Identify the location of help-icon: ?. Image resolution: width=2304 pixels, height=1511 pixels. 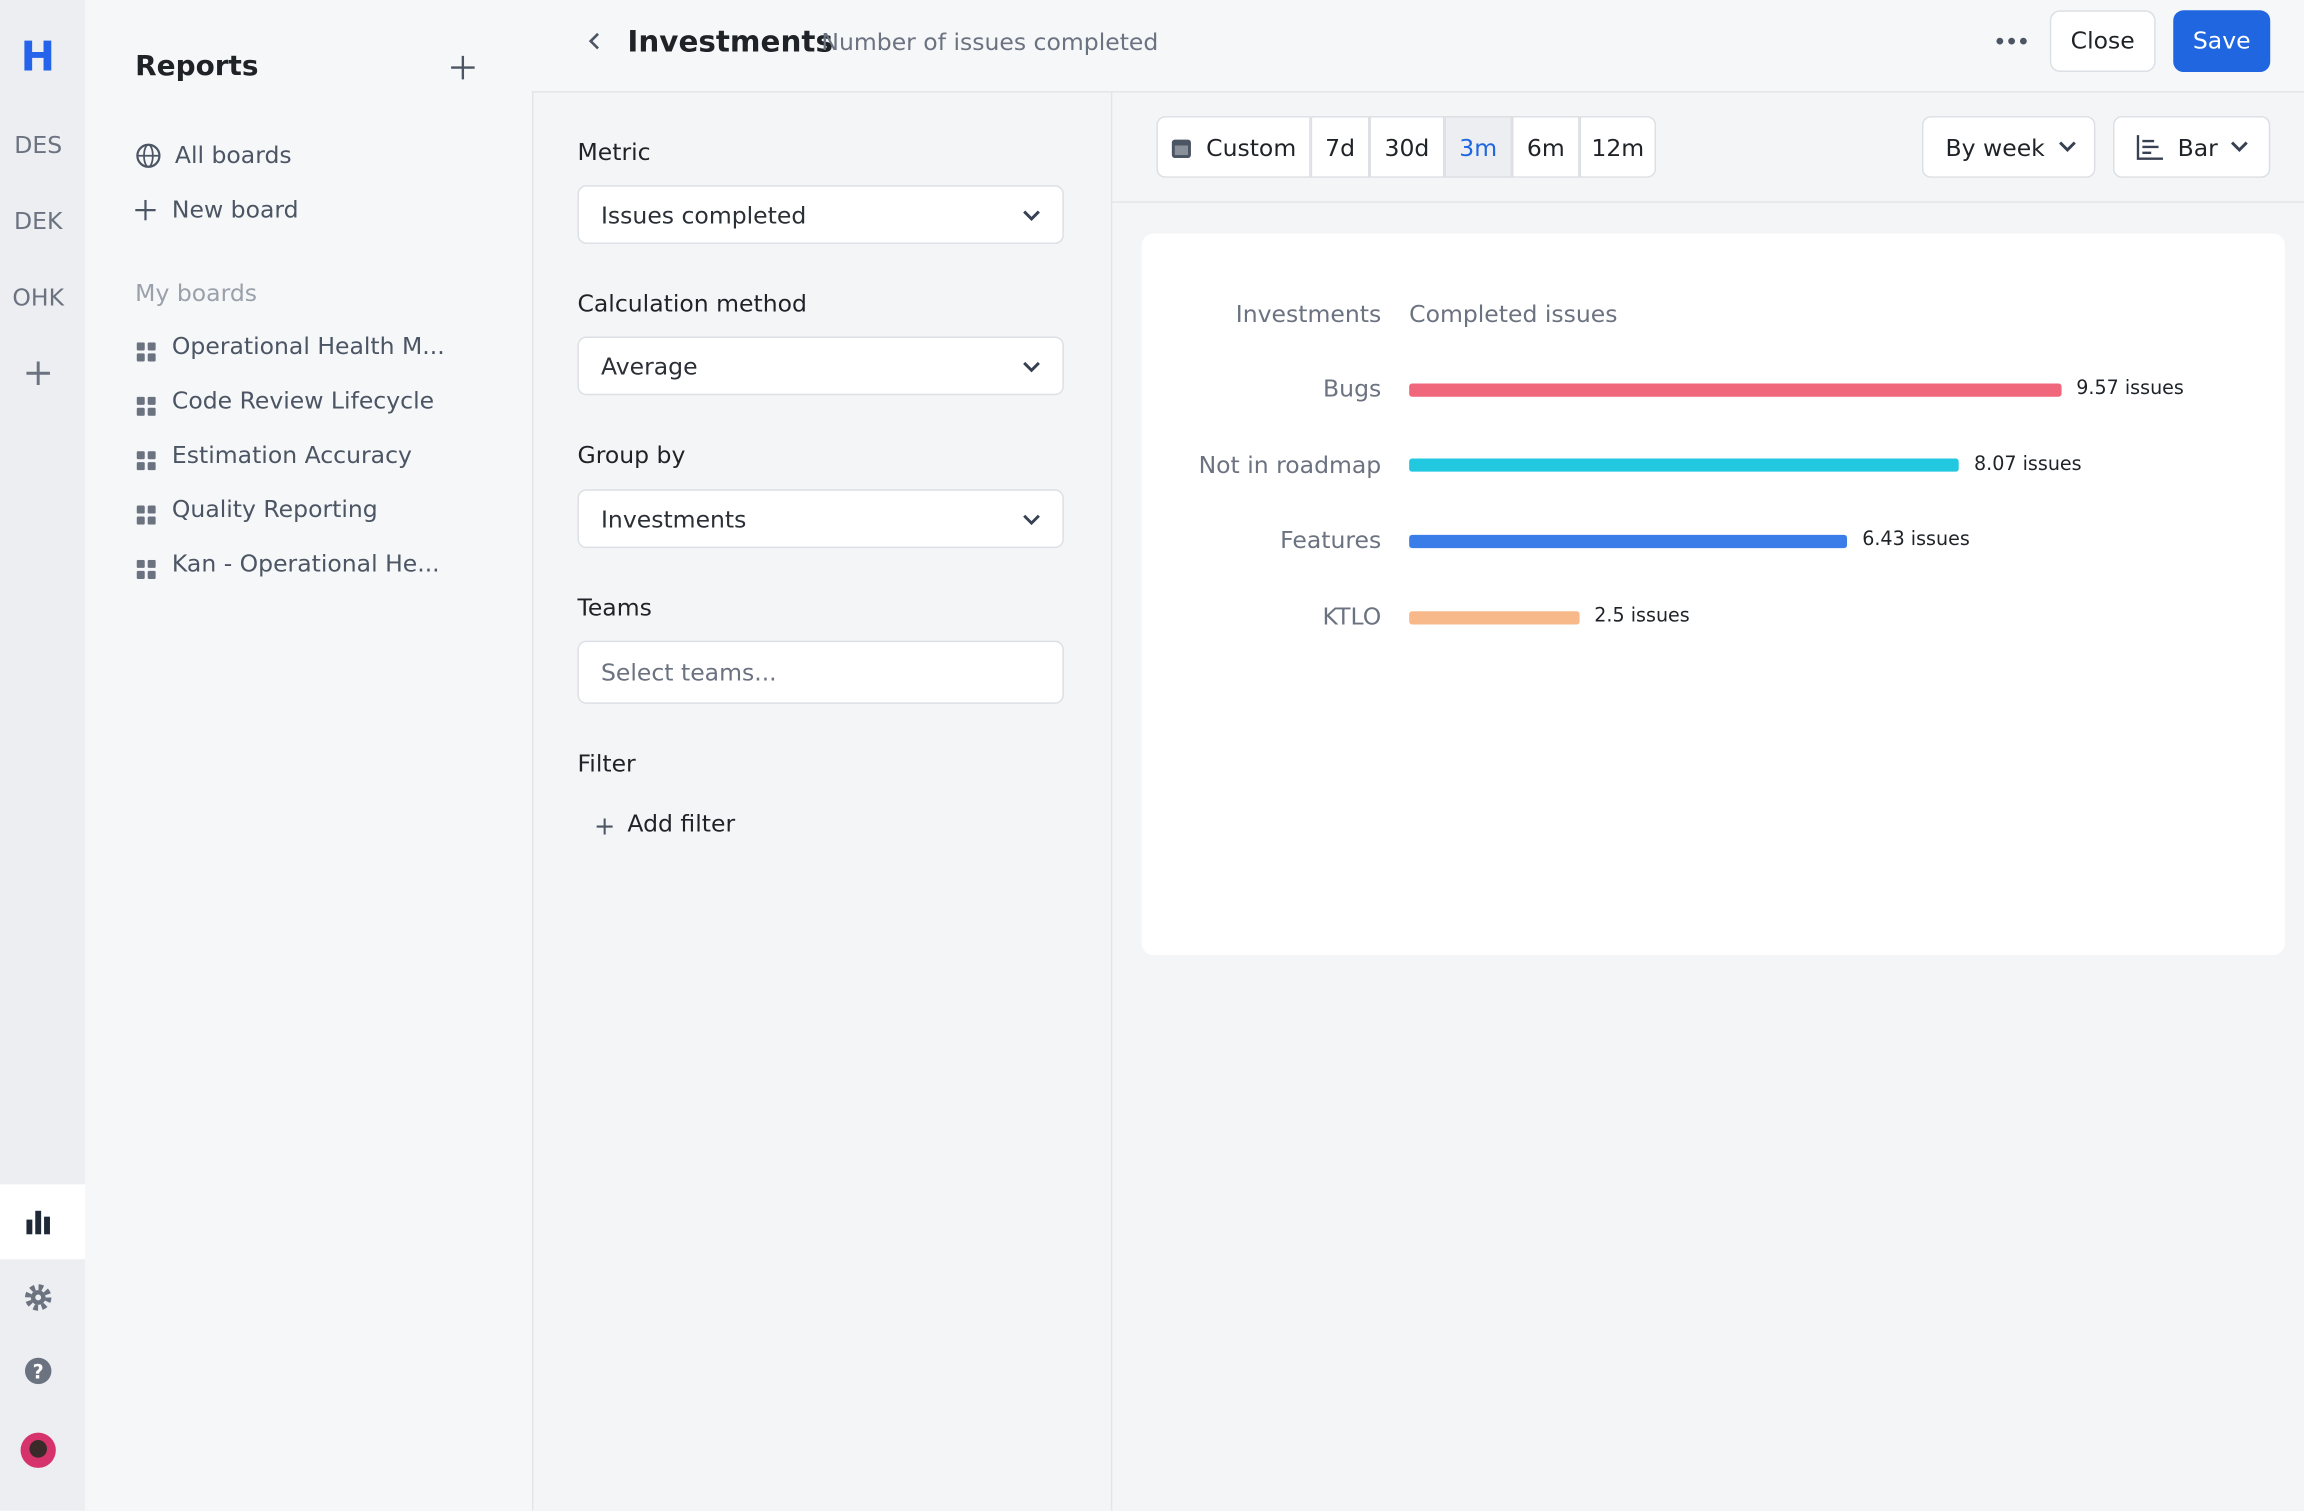
(38, 1370).